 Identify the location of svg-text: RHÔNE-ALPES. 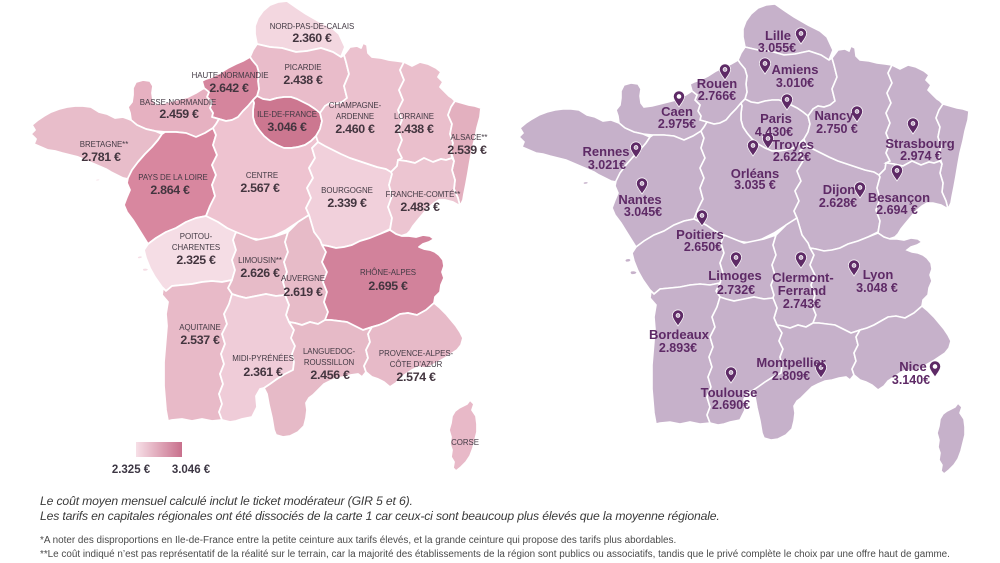
(388, 272).